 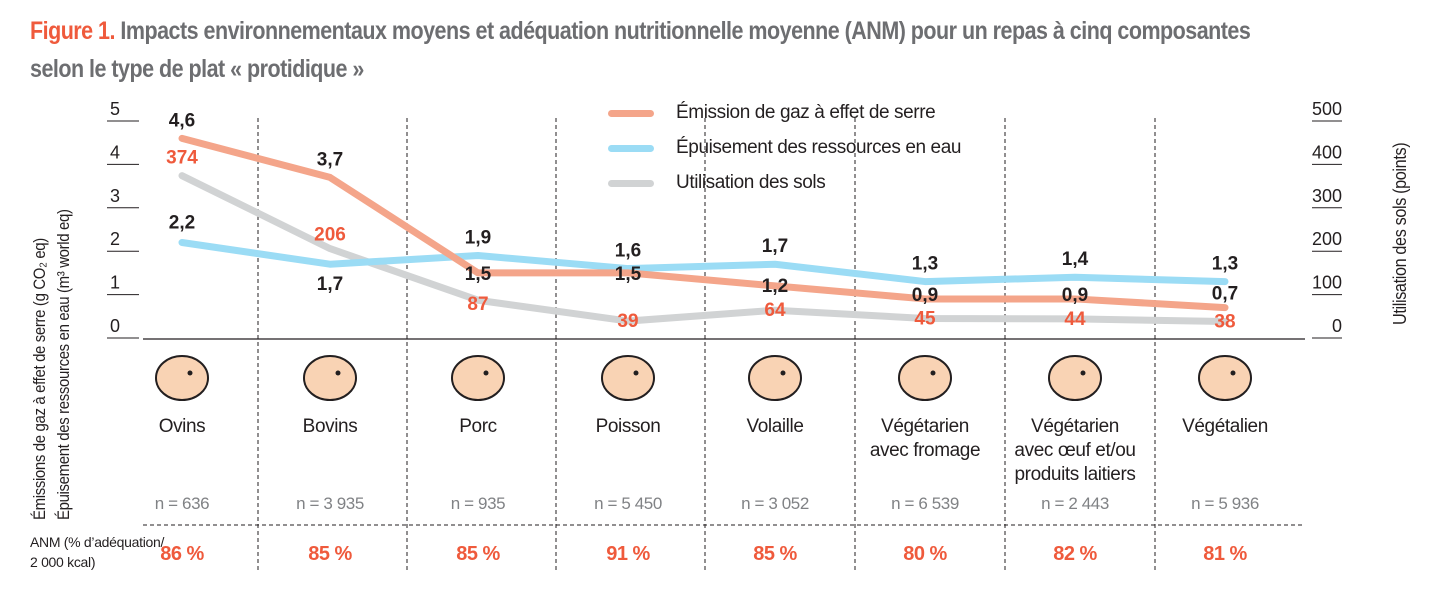 I want to click on data-label: 206, so click(x=330, y=235).